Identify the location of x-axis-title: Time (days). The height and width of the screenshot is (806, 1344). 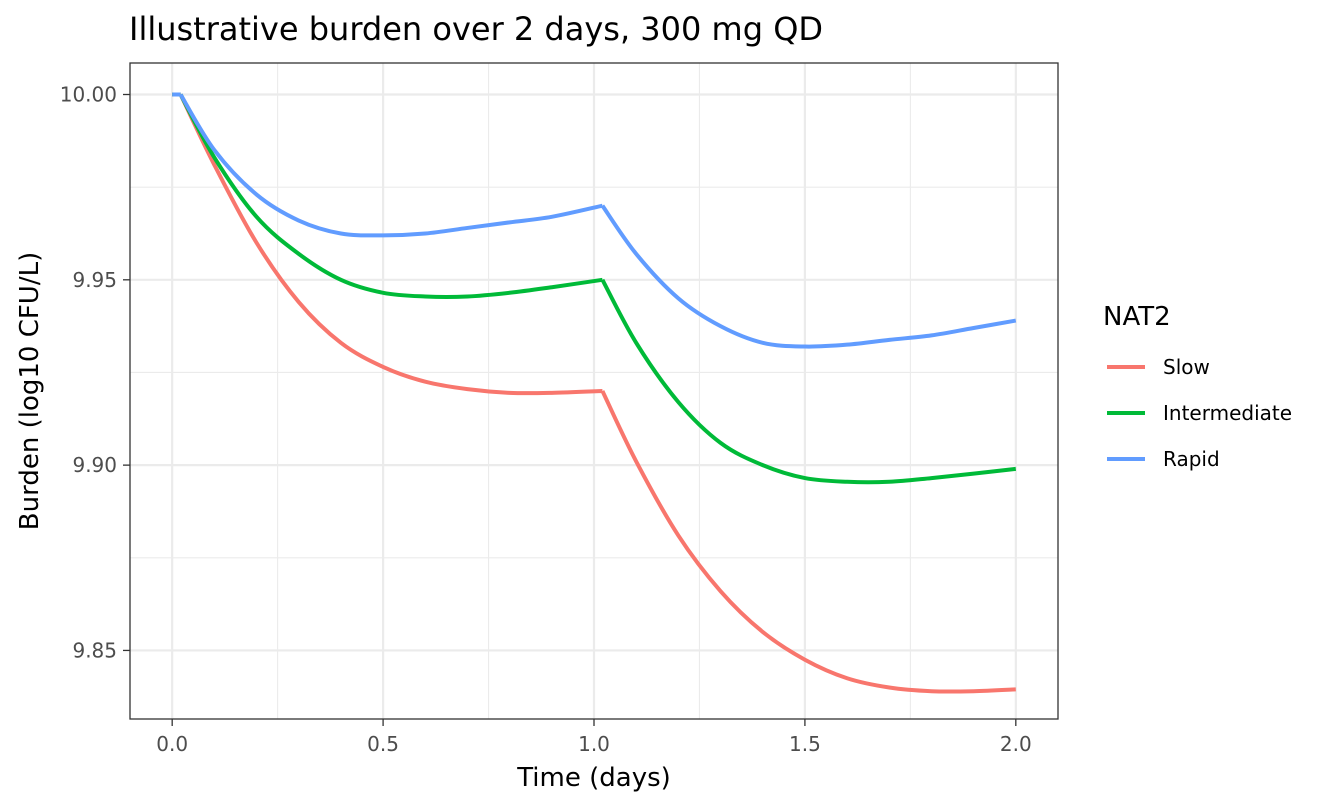
(593, 778).